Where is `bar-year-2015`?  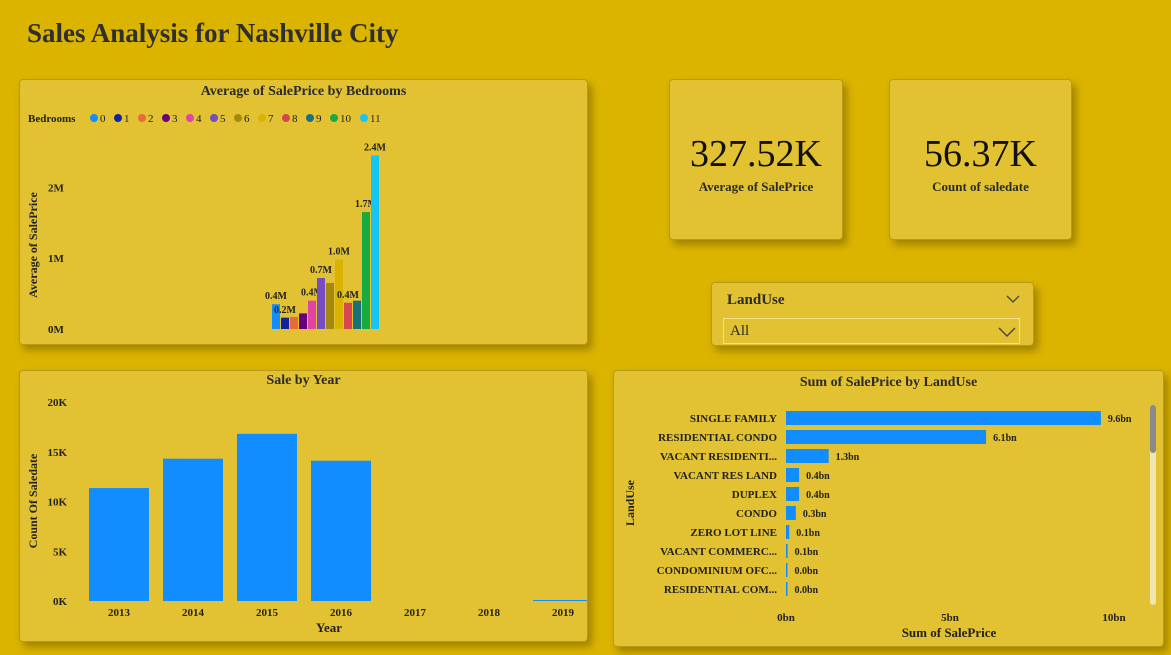
bar-year-2015 is located at coordinates (267, 517).